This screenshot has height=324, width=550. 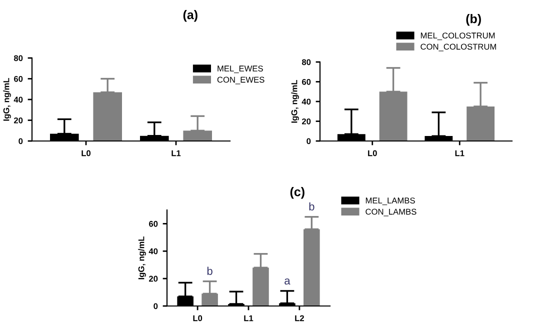 I want to click on annotation: a, so click(x=287, y=281).